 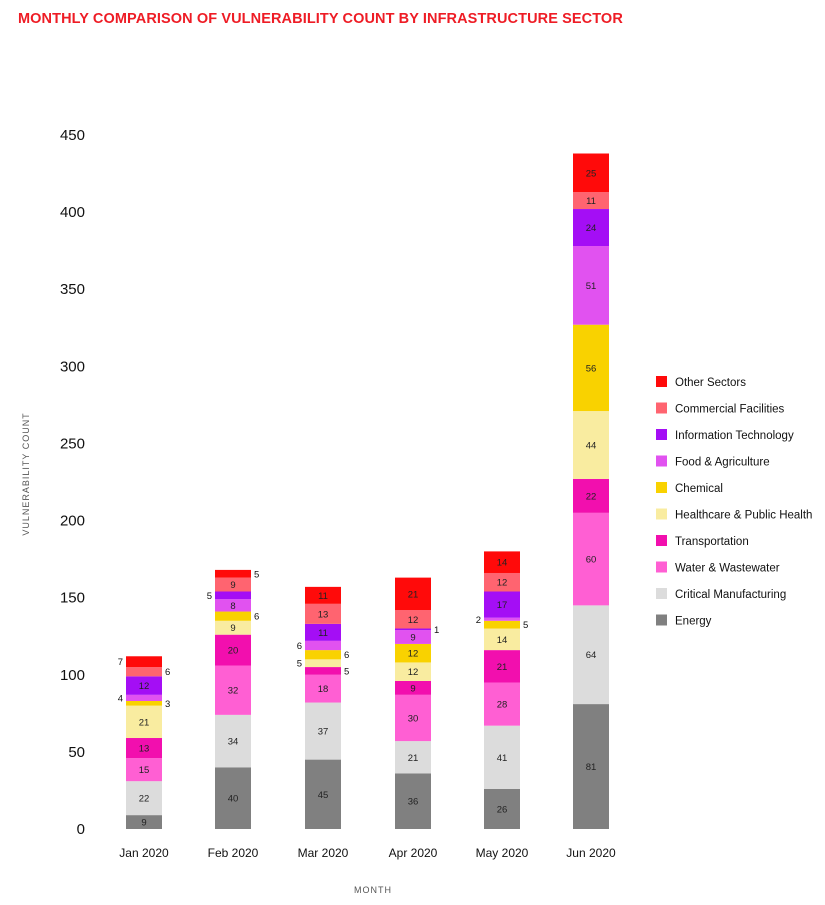 What do you see at coordinates (591, 228) in the screenshot?
I see `data-label: 24` at bounding box center [591, 228].